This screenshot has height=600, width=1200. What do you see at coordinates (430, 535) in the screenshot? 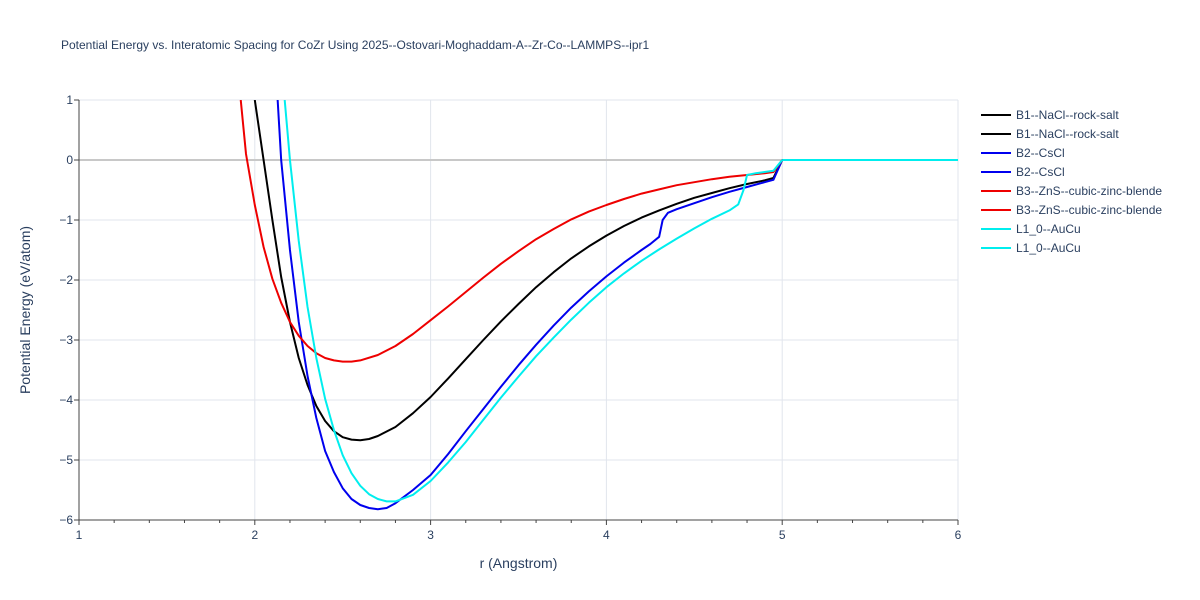
I see `x-tick-label: 3` at bounding box center [430, 535].